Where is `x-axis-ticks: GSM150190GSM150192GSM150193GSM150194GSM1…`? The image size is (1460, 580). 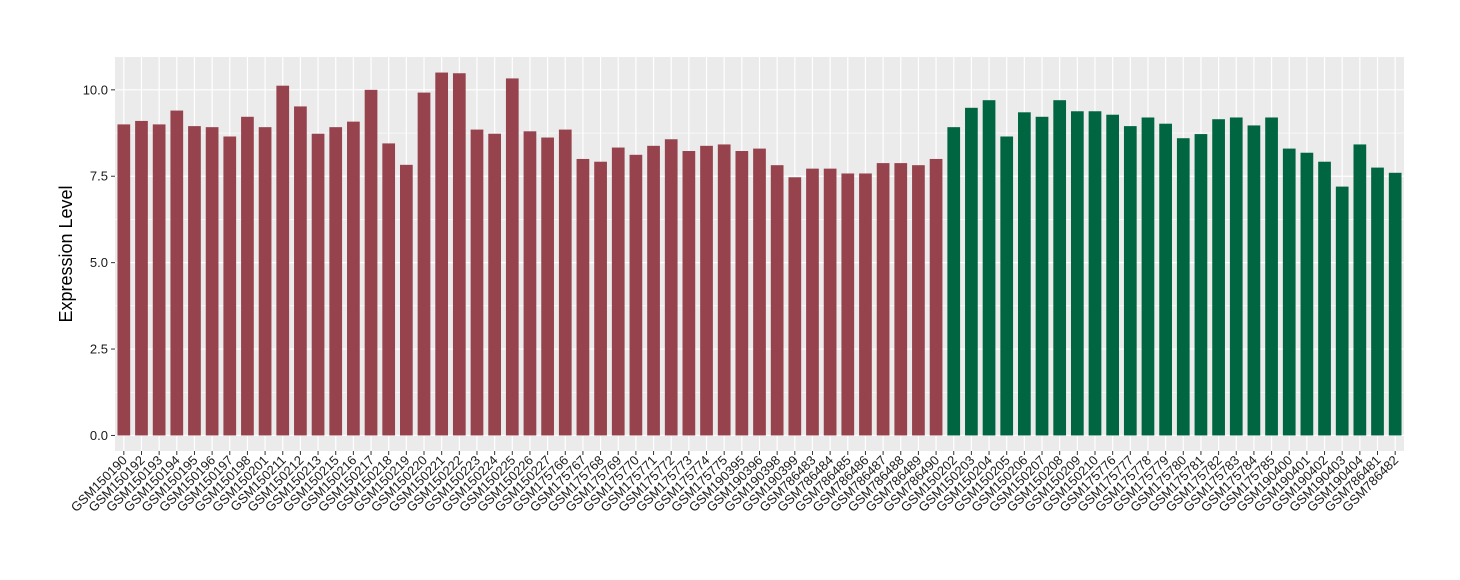 x-axis-ticks: GSM150190GSM150192GSM150193GSM150194GSM1… is located at coordinates (734, 483).